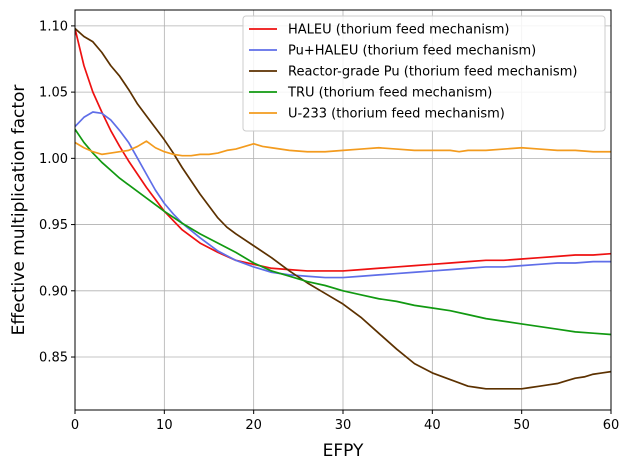 The width and height of the screenshot is (630, 470). What do you see at coordinates (53, 159) in the screenshot?
I see `y-tick-label: 1.00` at bounding box center [53, 159].